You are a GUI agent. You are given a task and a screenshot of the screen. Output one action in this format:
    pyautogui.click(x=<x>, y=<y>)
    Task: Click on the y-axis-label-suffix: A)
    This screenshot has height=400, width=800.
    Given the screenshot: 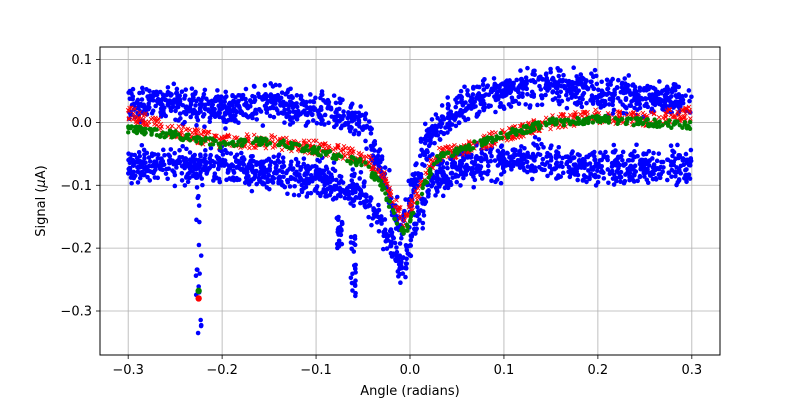 What is the action you would take?
    pyautogui.click(x=41, y=172)
    